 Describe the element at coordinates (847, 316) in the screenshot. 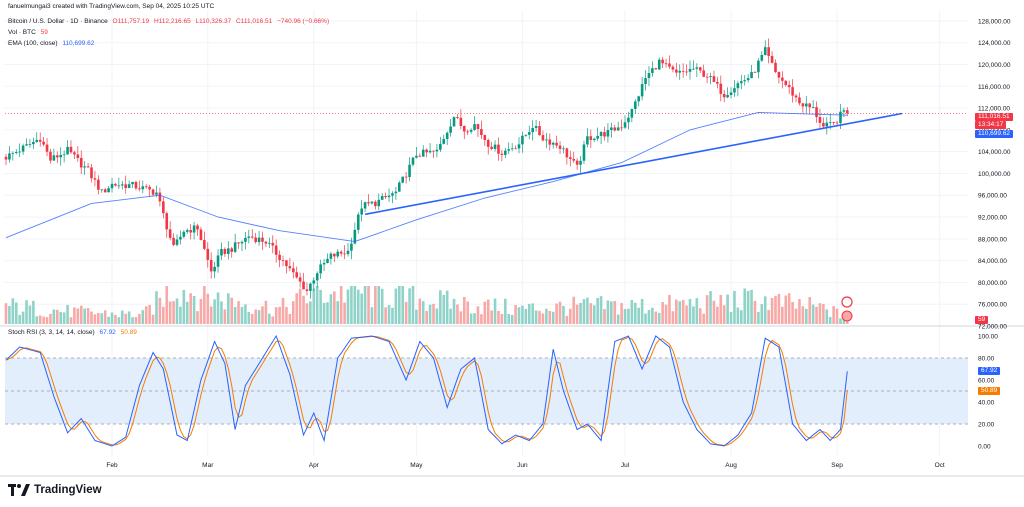

I see `flag-icon` at that location.